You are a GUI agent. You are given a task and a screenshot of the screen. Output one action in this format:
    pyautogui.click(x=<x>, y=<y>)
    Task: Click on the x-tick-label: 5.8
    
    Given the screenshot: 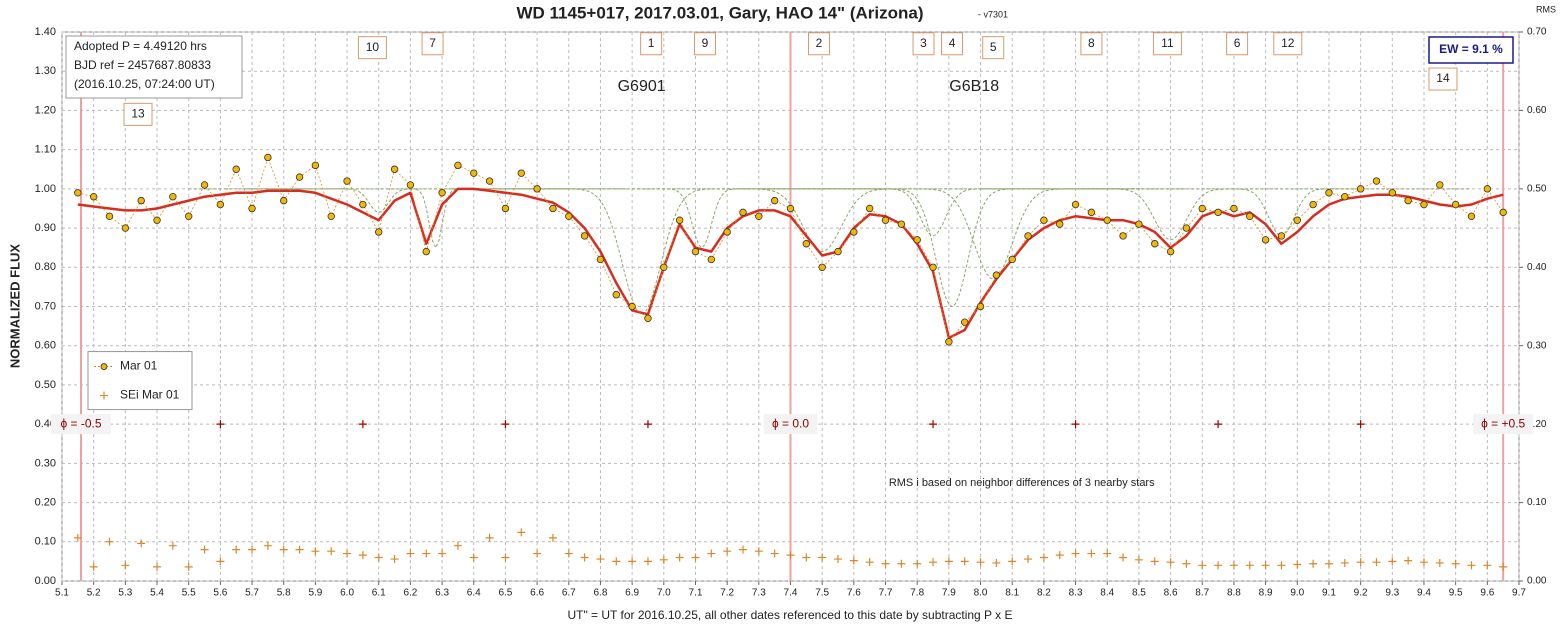 What is the action you would take?
    pyautogui.click(x=284, y=593)
    